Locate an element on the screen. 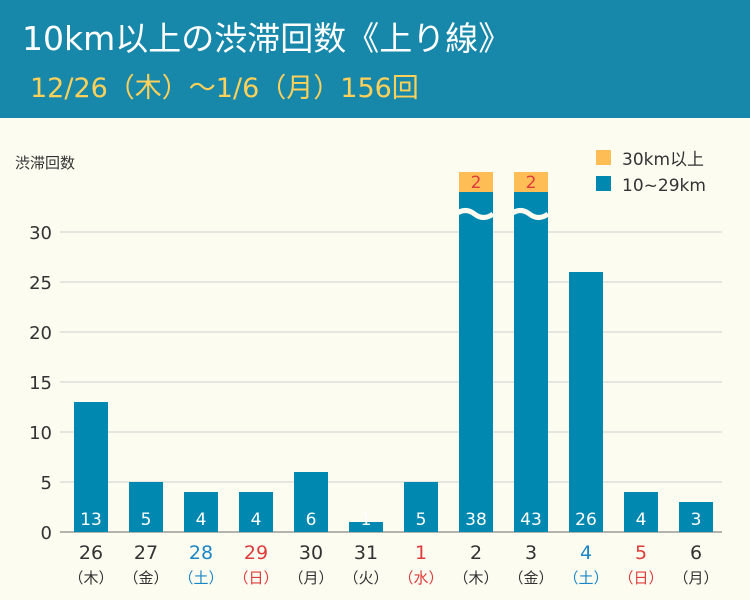  bar-value-label: 3 is located at coordinates (696, 520).